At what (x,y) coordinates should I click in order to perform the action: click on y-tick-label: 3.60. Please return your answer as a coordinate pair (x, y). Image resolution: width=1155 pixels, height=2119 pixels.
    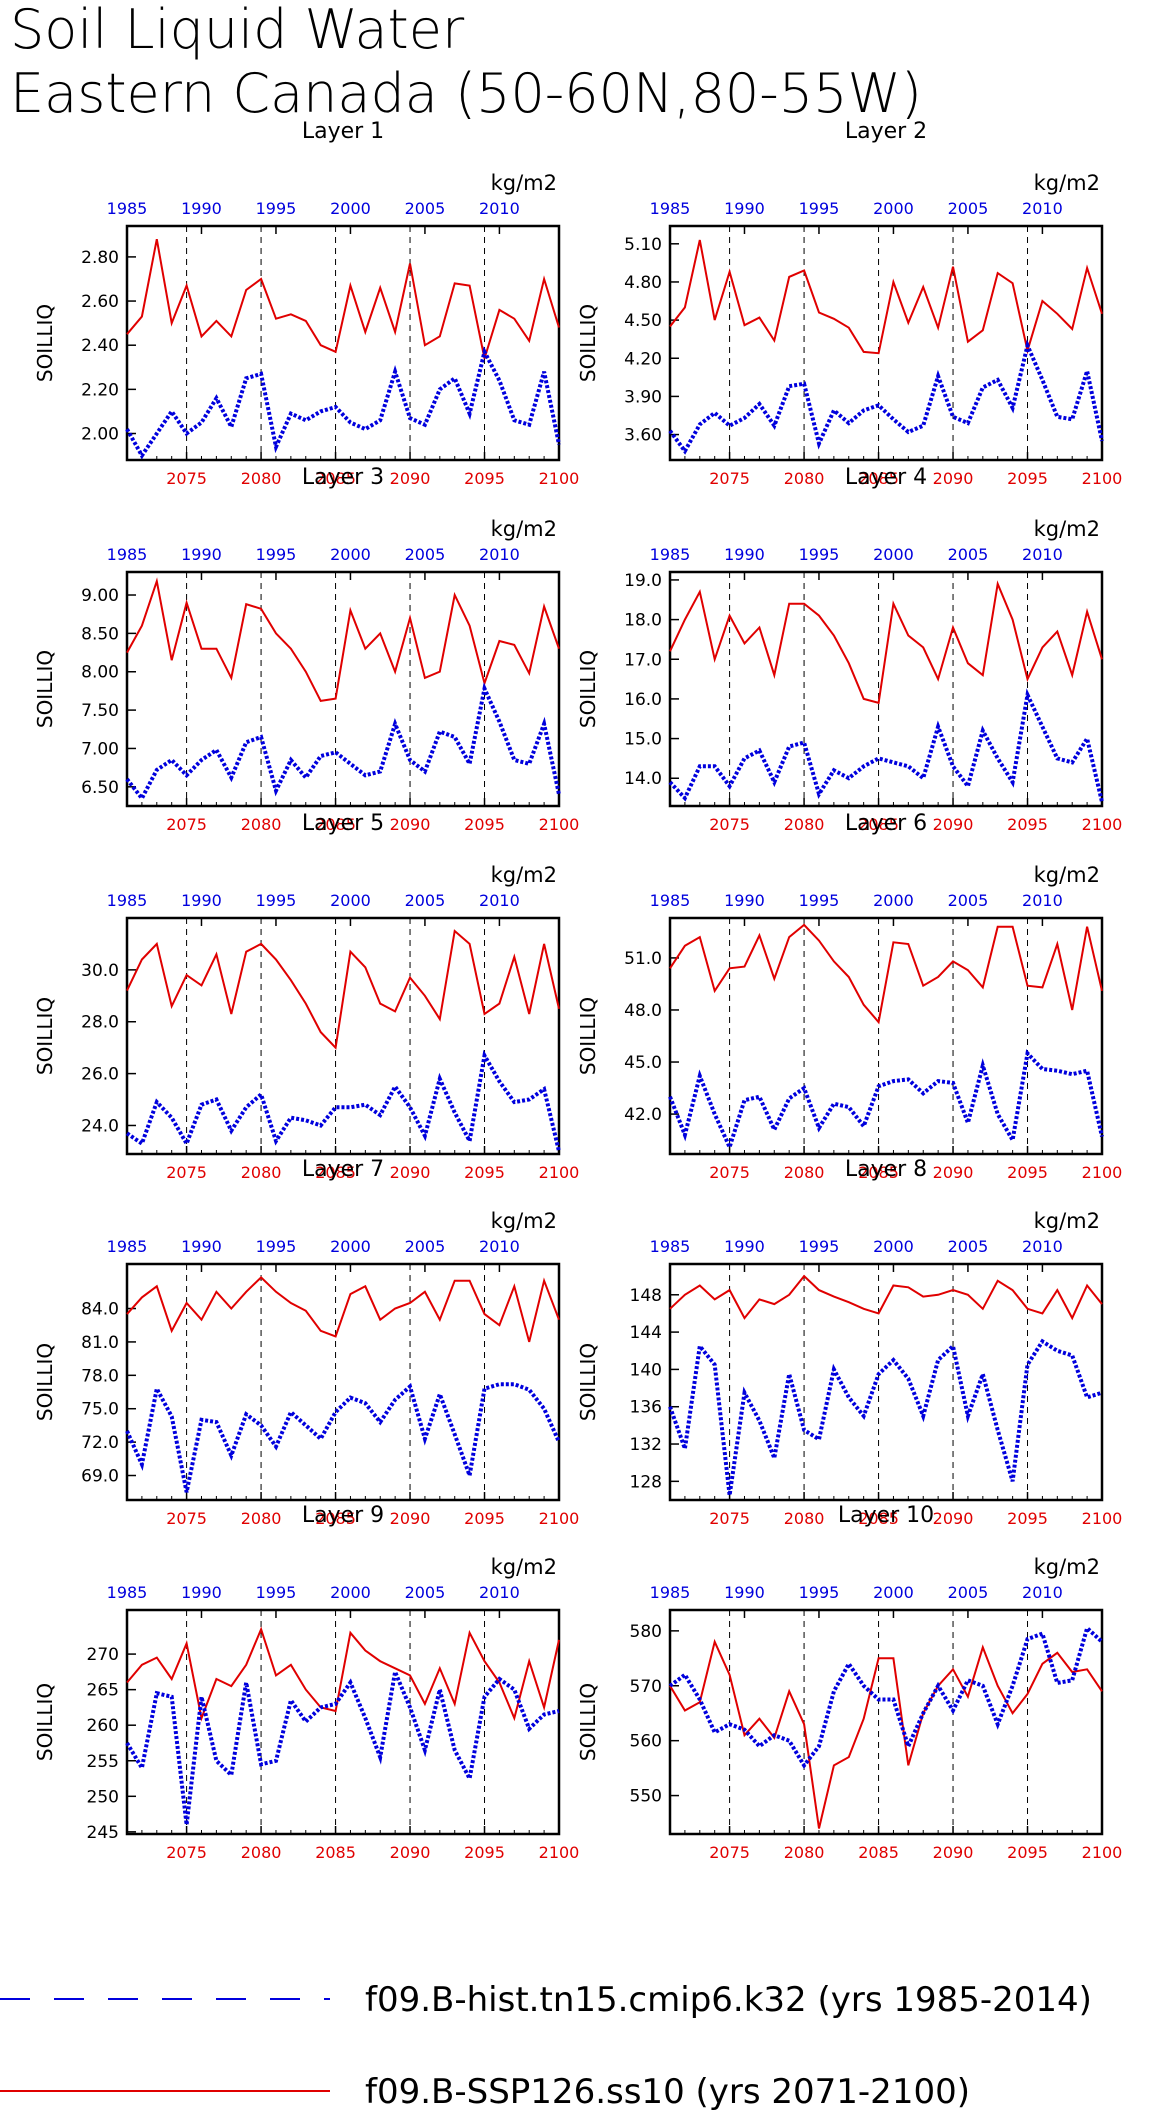
    Looking at the image, I should click on (643, 436).